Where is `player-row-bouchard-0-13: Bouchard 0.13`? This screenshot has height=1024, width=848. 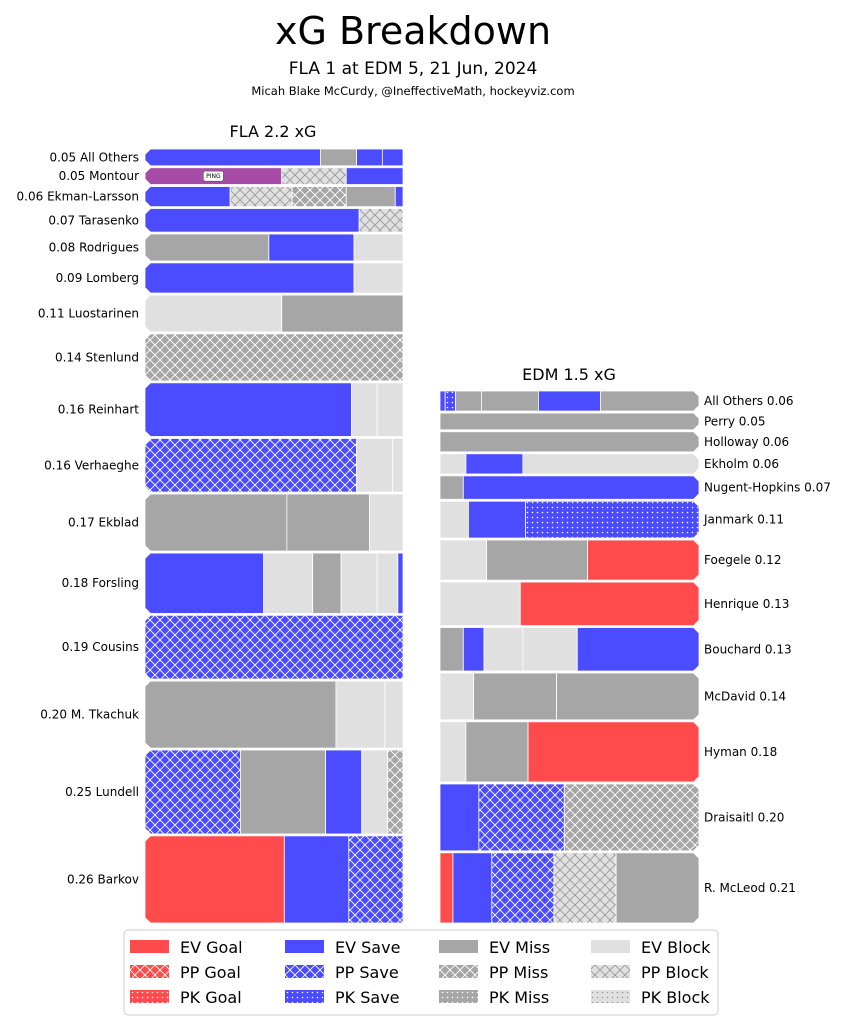 player-row-bouchard-0-13: Bouchard 0.13 is located at coordinates (616, 649).